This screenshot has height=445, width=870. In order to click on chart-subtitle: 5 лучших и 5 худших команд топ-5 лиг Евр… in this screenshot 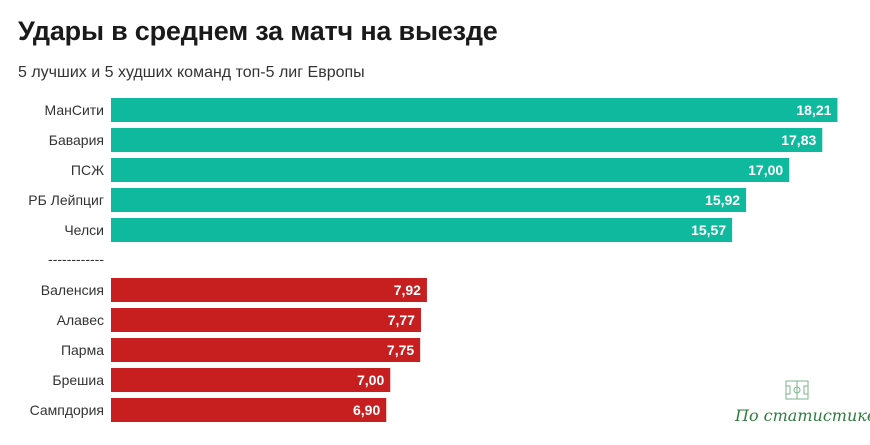, I will do `click(191, 72)`.